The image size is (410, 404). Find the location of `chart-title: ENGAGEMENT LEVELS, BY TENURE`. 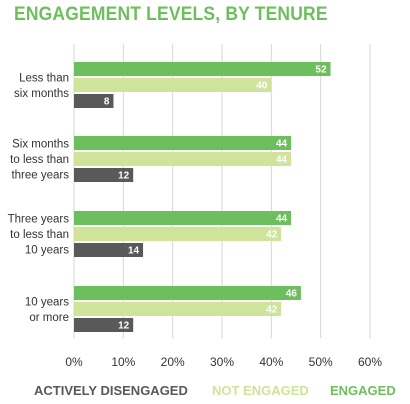

chart-title: ENGAGEMENT LEVELS, BY TENURE is located at coordinates (171, 14).